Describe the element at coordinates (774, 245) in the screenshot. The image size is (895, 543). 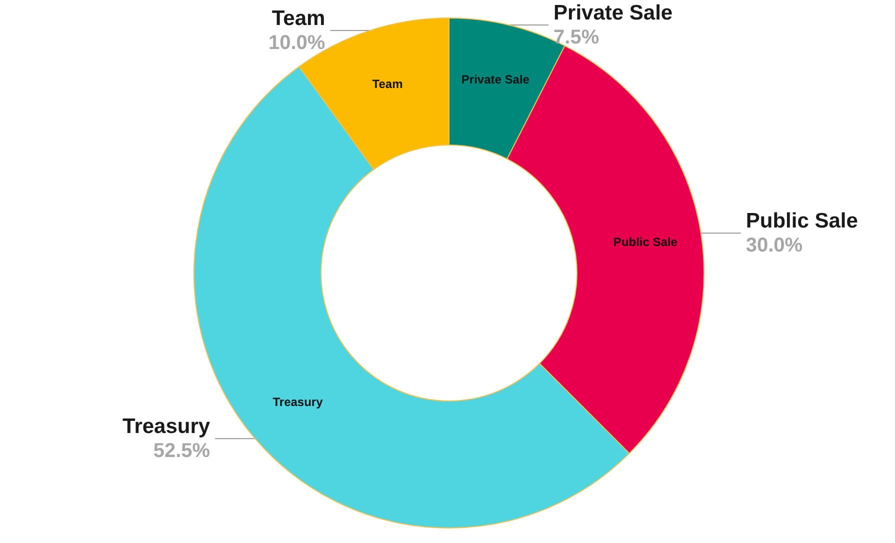
I see `data-label: 30.0%` at that location.